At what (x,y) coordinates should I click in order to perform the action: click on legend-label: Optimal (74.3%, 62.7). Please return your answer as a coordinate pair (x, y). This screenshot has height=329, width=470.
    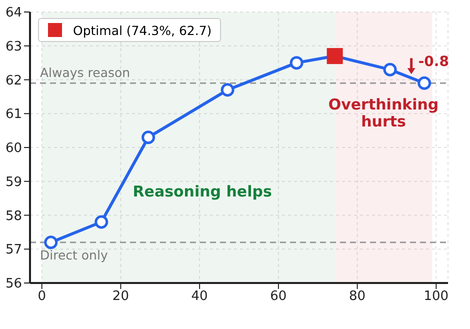
    Looking at the image, I should click on (142, 30).